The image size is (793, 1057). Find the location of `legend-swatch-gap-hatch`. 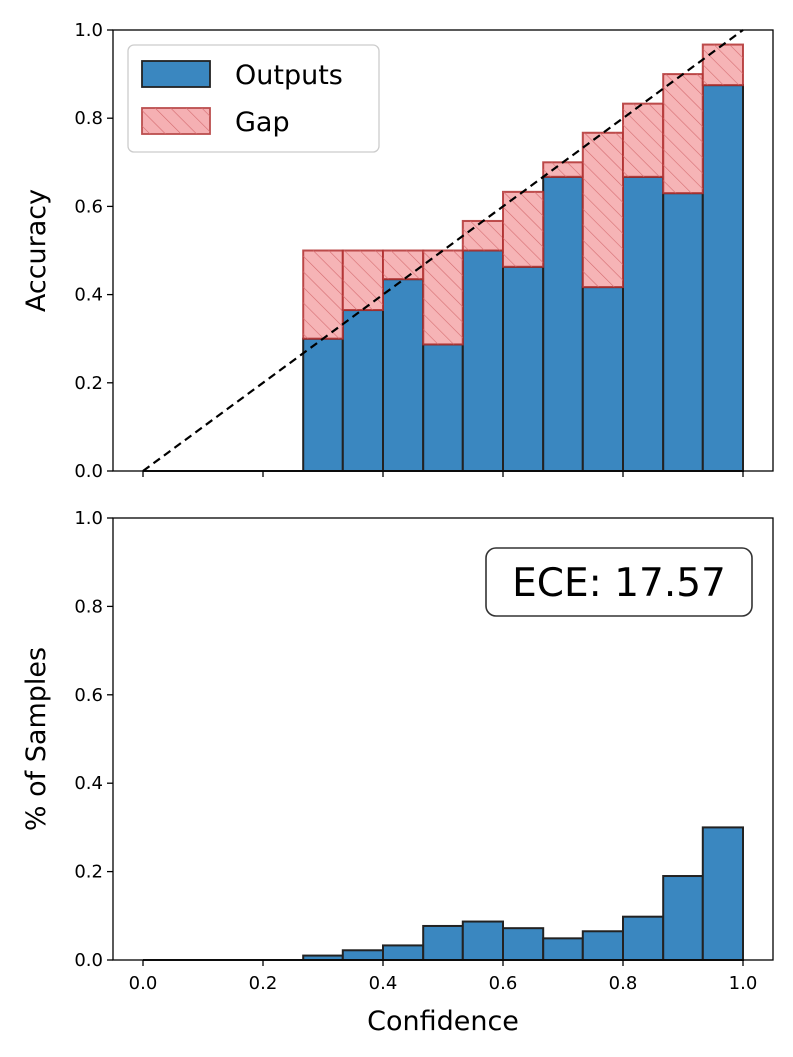

legend-swatch-gap-hatch is located at coordinates (176, 121).